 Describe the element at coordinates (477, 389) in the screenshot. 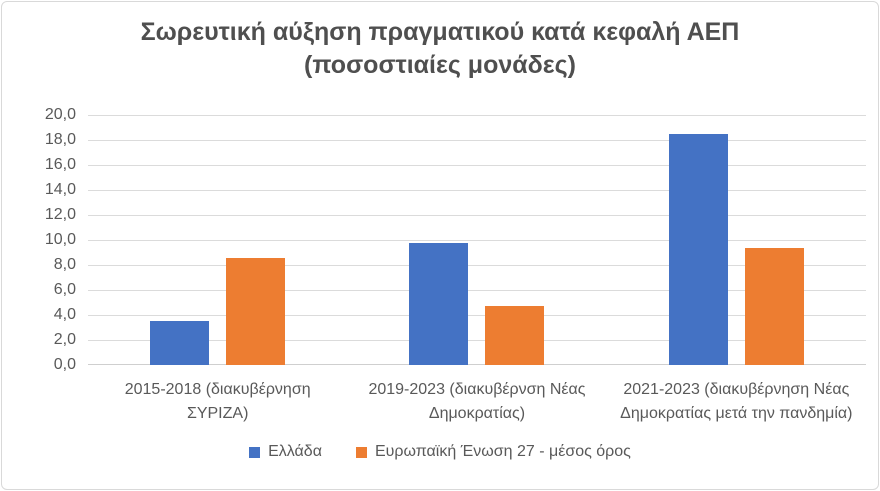

I see `category-label-line: 2019-2023 (διακυβέρνση Νέας` at that location.